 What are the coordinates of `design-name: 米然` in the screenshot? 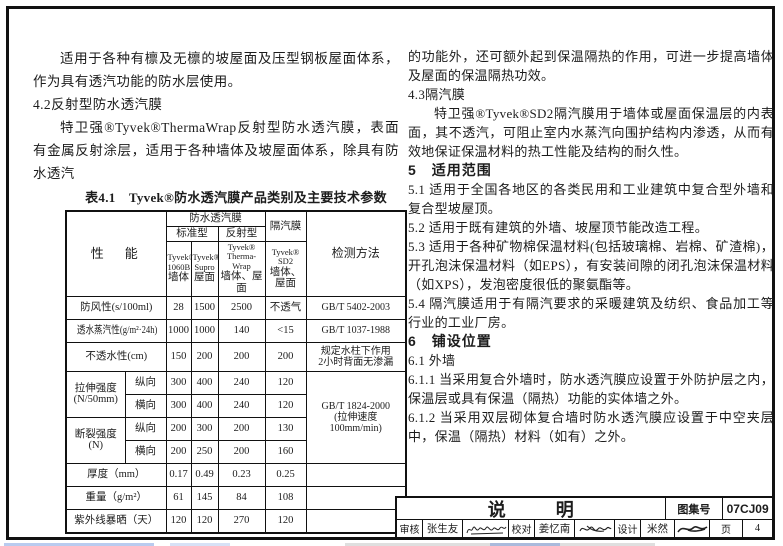 It's located at (658, 528).